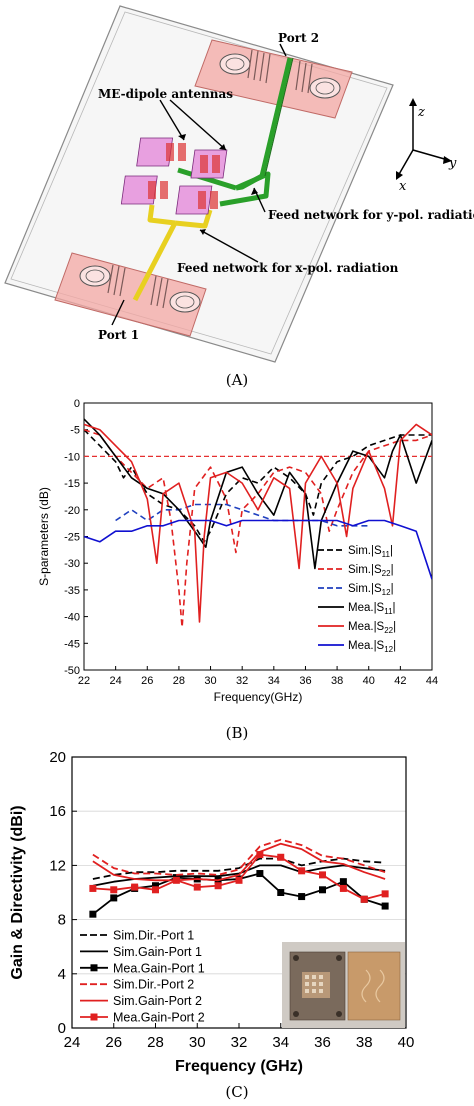  Describe the element at coordinates (343, 985) in the screenshot. I see `prototype-photo` at that location.